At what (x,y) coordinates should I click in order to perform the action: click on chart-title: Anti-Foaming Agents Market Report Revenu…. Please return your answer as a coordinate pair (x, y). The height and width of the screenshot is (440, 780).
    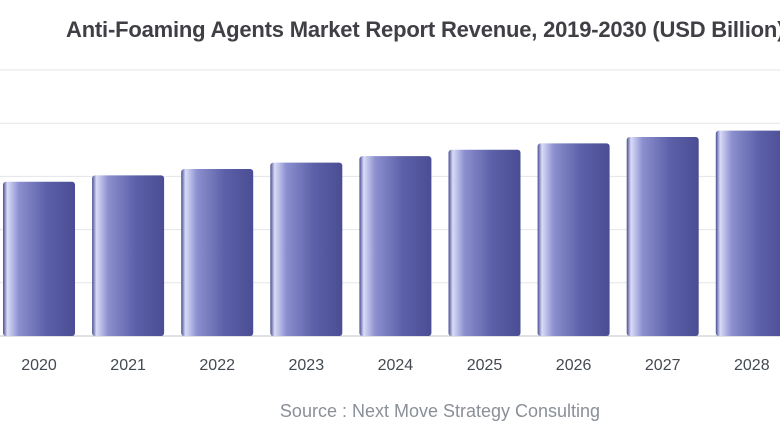
    Looking at the image, I should click on (423, 29).